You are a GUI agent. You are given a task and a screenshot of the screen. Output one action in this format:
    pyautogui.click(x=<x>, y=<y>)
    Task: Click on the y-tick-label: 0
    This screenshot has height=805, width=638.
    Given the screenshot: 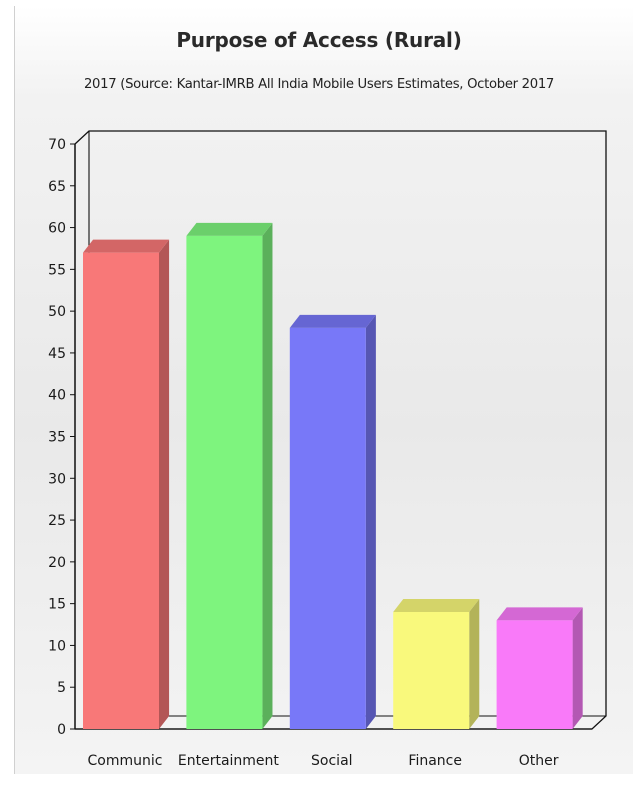 What is the action you would take?
    pyautogui.click(x=61, y=730)
    